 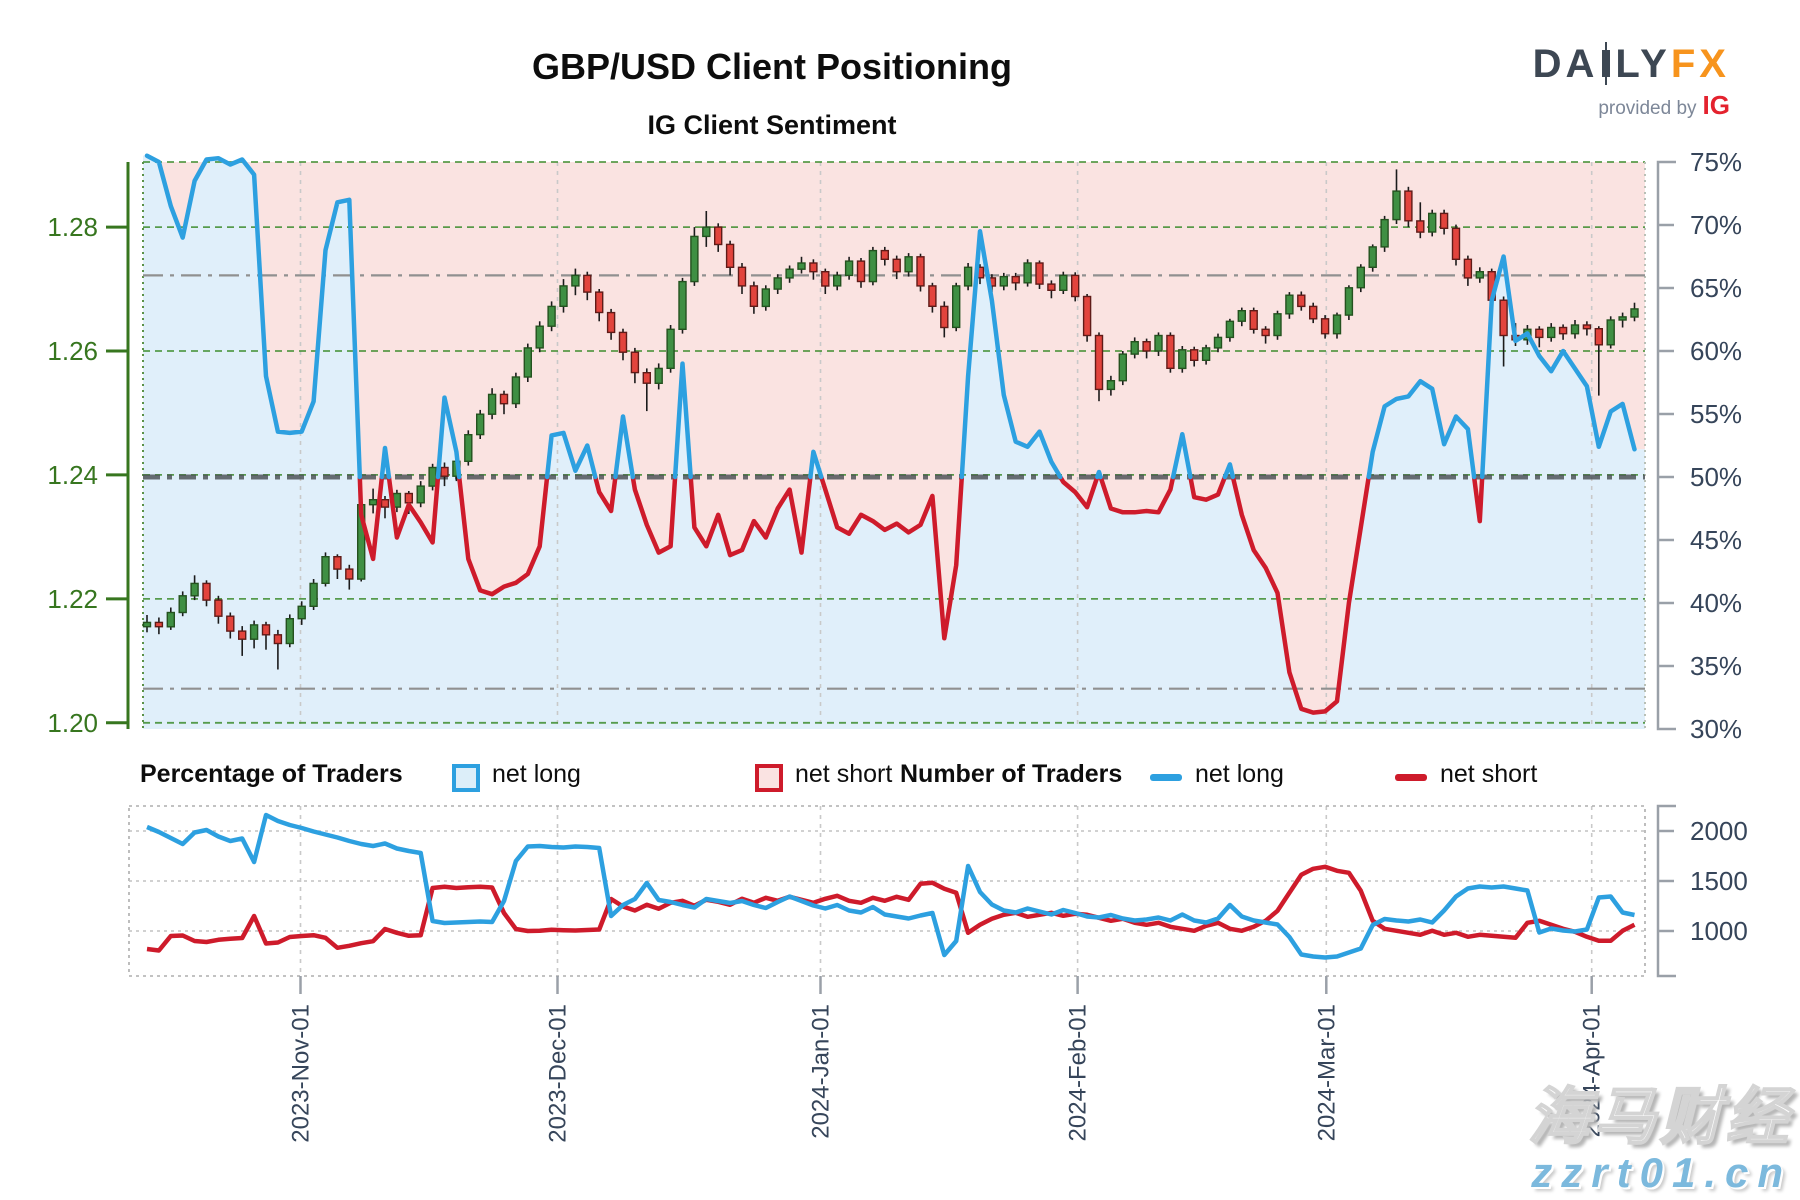 What do you see at coordinates (72, 351) in the screenshot?
I see `price-tick-label: 1.26` at bounding box center [72, 351].